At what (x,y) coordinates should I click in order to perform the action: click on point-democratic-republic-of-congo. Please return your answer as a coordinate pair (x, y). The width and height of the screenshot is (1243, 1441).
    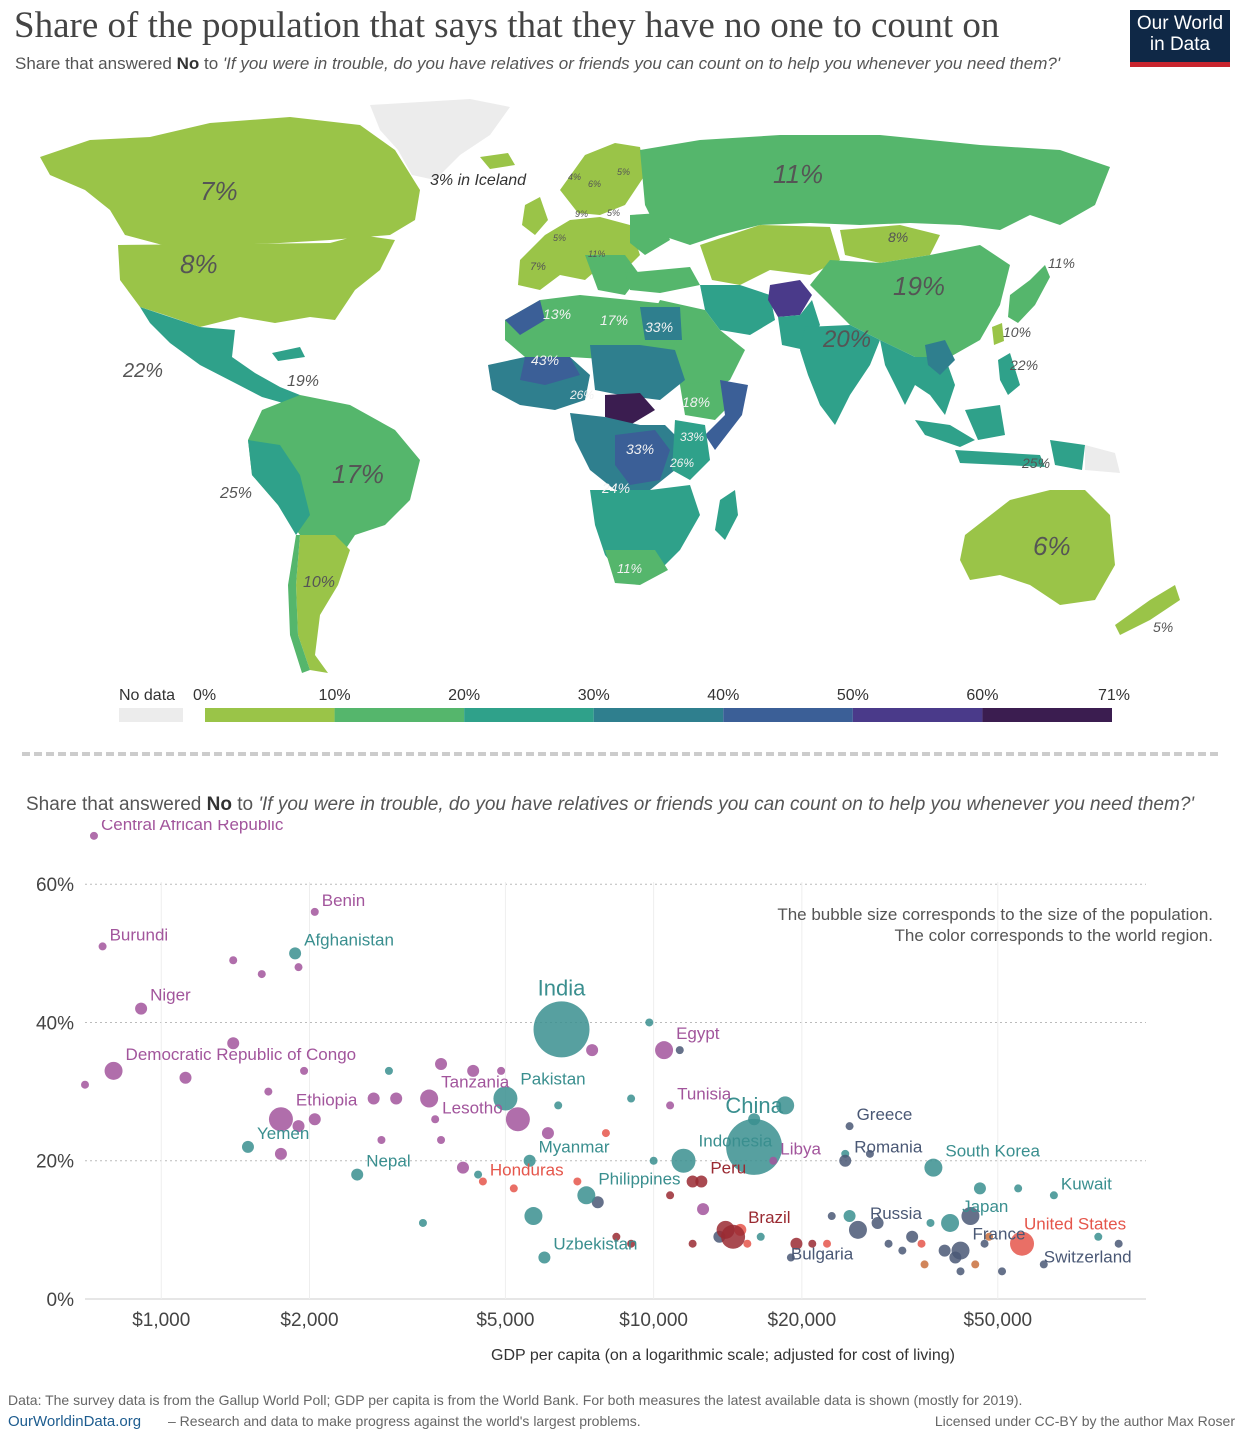
    Looking at the image, I should click on (113, 1070).